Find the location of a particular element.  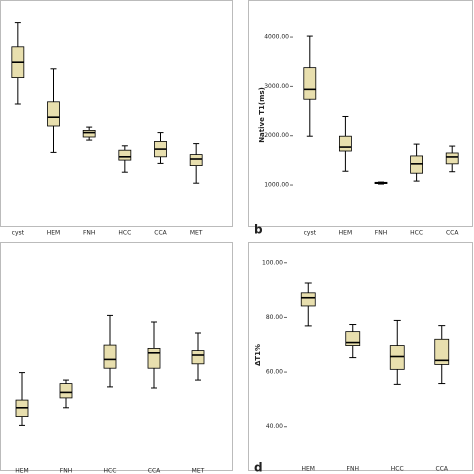

y-tick-label: 100.00 is located at coordinates (272, 262).